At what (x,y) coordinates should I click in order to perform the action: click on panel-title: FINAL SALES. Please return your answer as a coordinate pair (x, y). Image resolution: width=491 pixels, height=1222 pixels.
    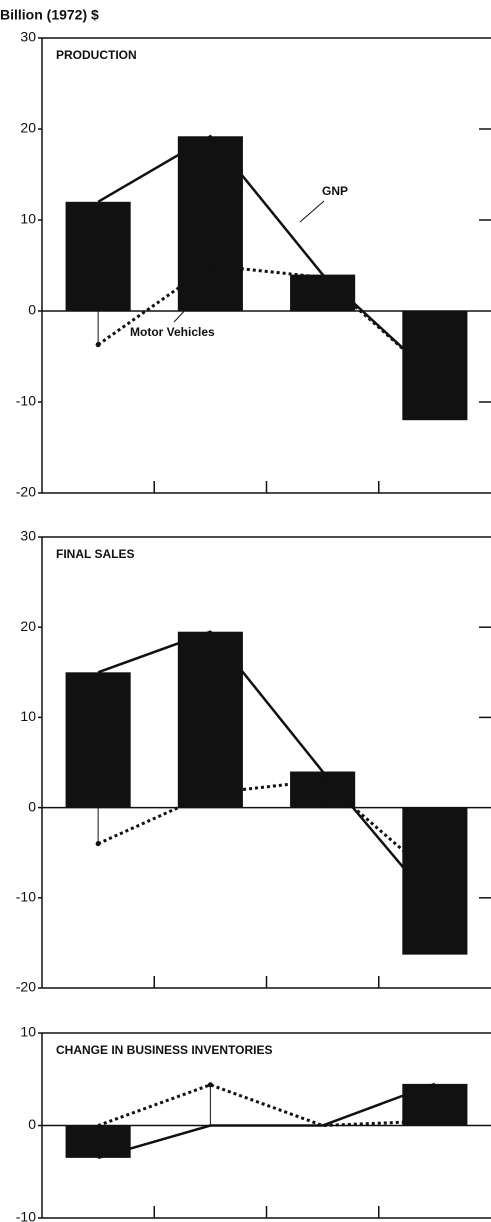
    Looking at the image, I should click on (95, 554).